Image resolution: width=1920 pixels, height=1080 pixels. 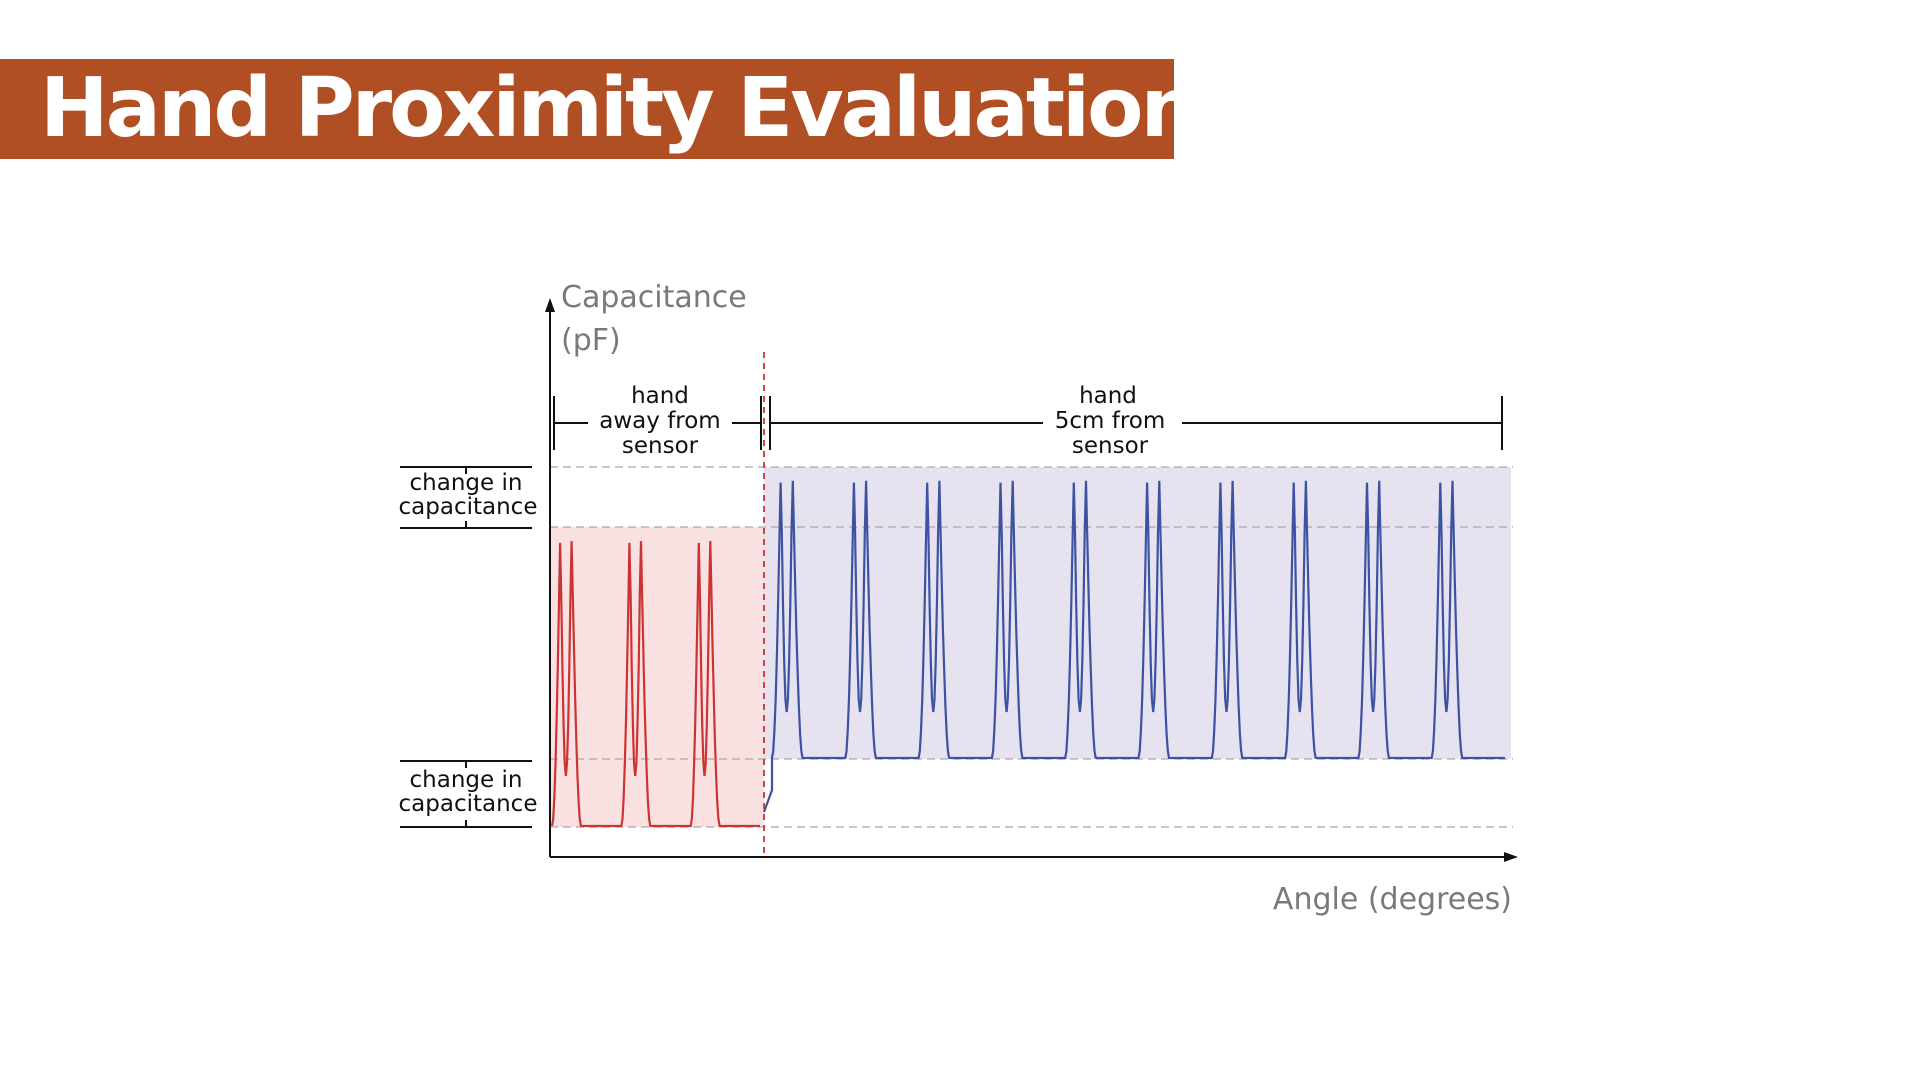 What do you see at coordinates (655, 684) in the screenshot?
I see `away-signal-line` at bounding box center [655, 684].